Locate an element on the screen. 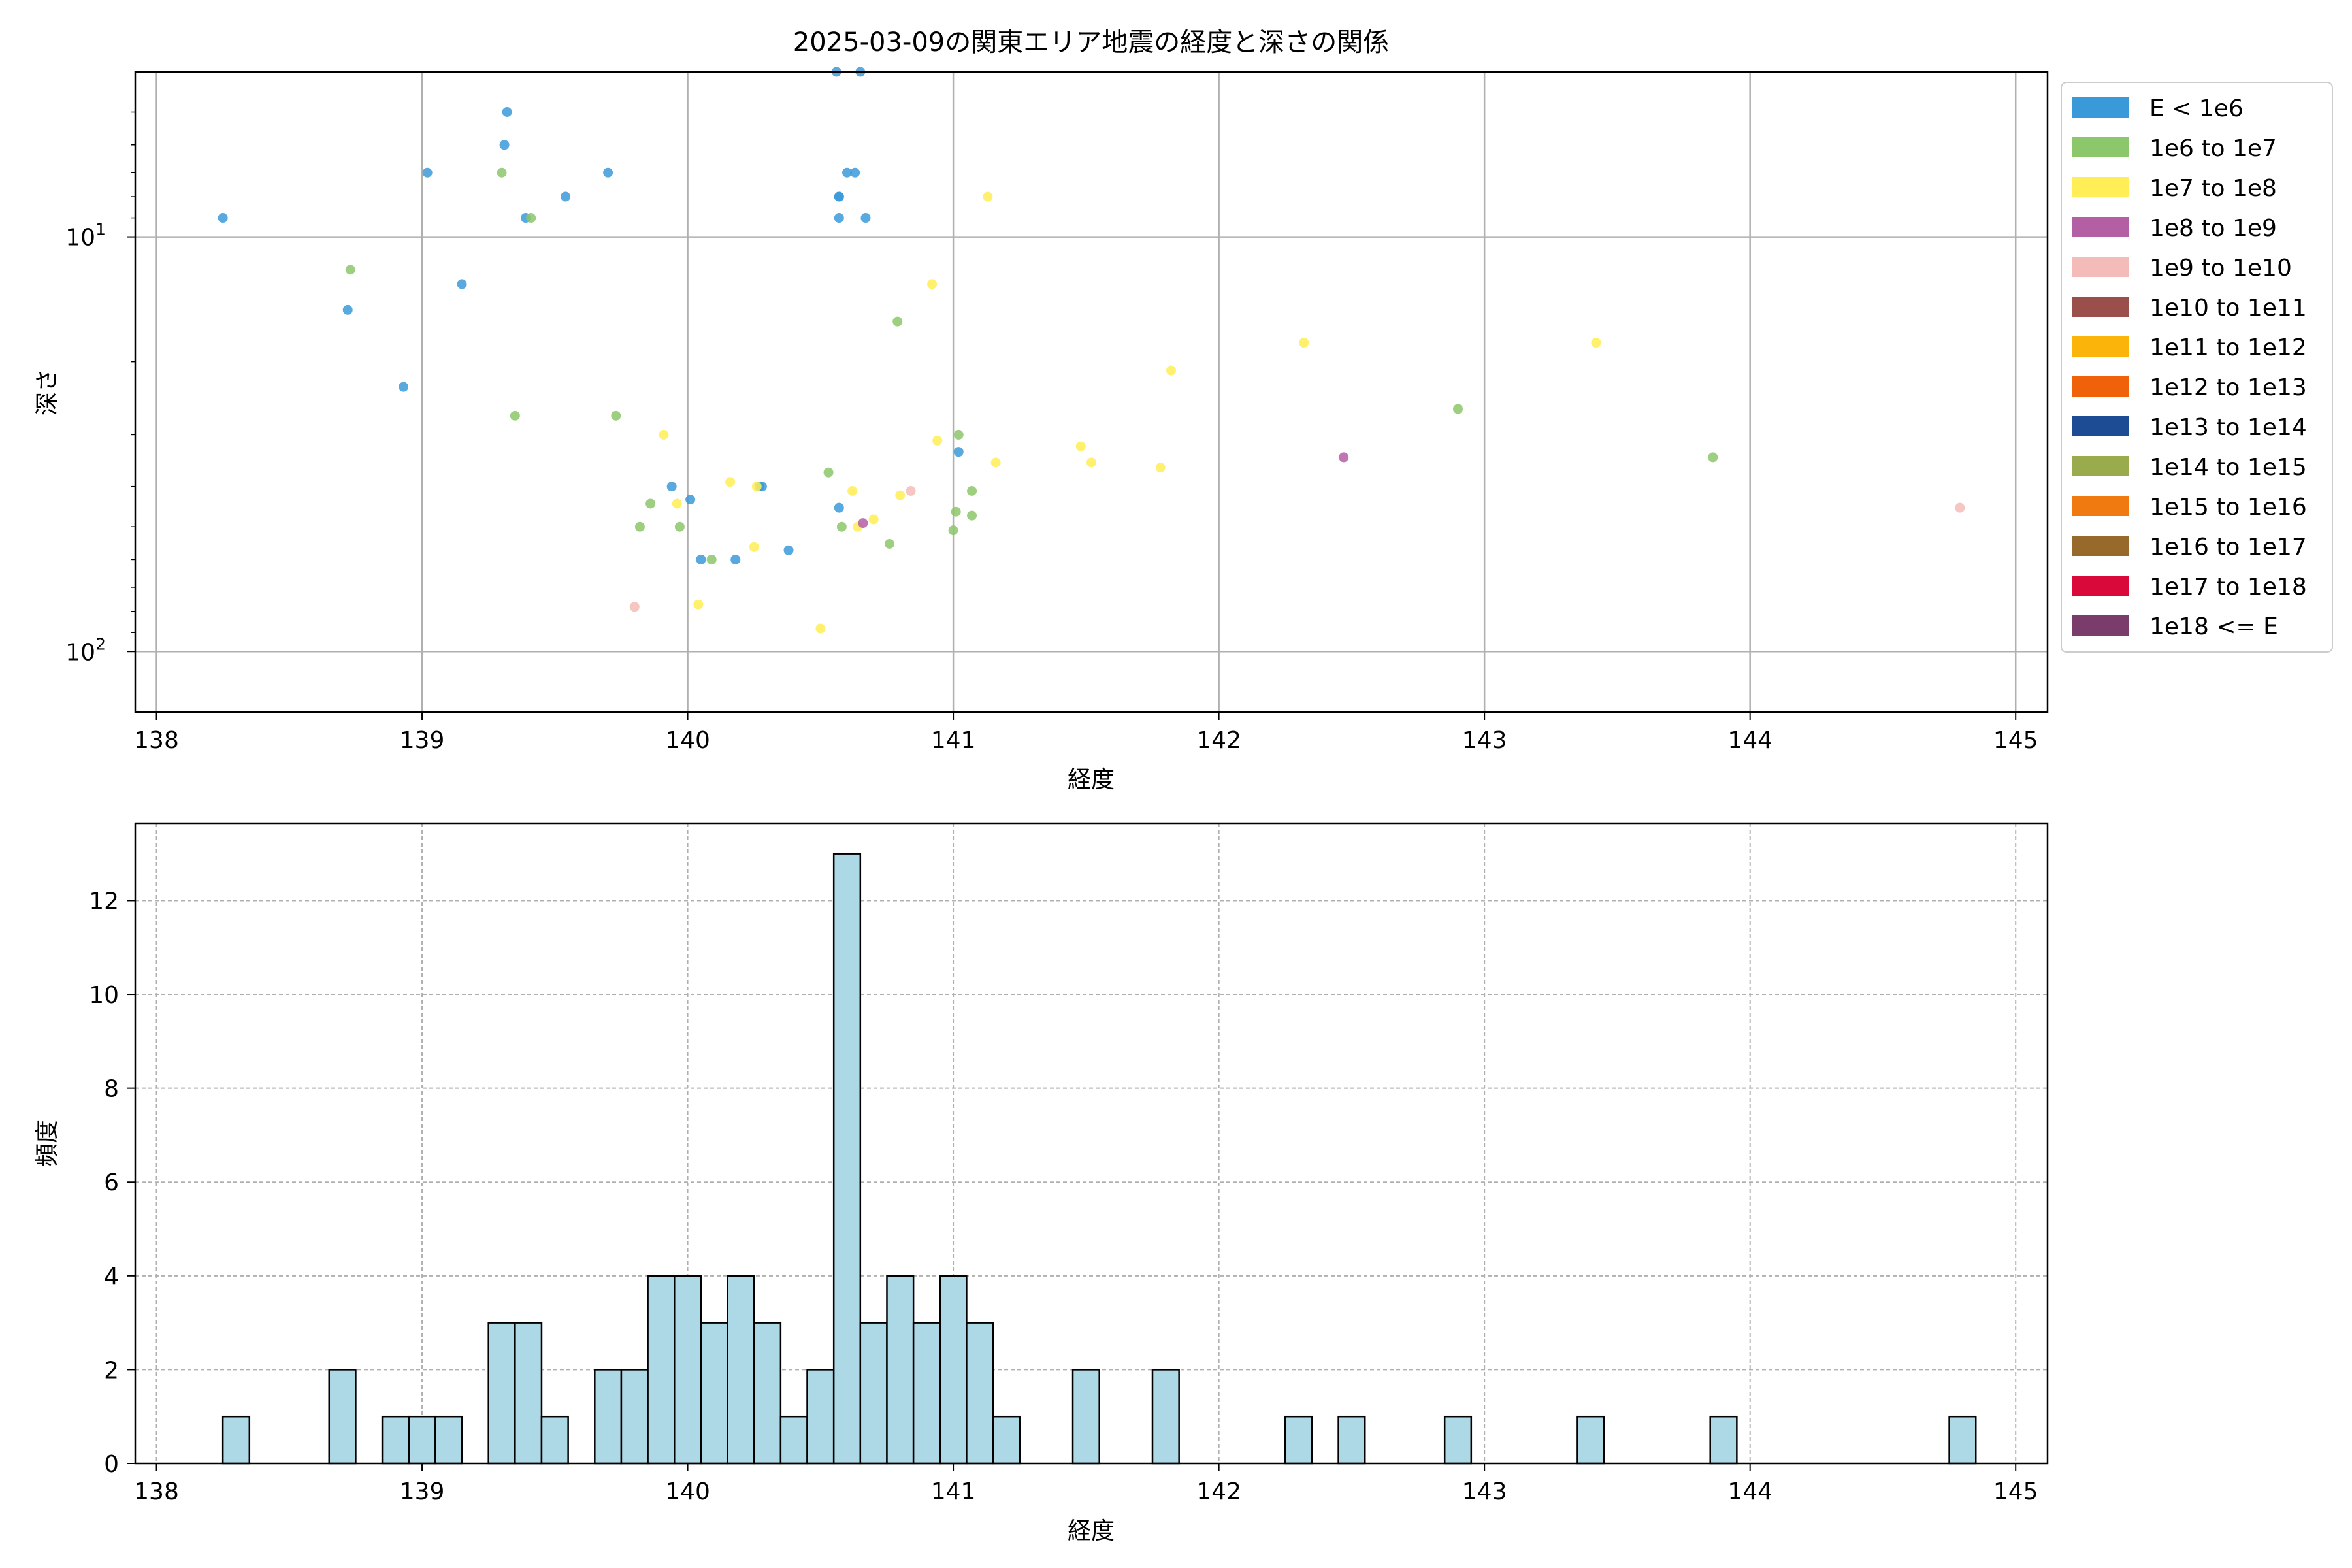 Image resolution: width=2352 pixels, height=1568 pixels. histogram-x-tick-label: 140 is located at coordinates (687, 1491).